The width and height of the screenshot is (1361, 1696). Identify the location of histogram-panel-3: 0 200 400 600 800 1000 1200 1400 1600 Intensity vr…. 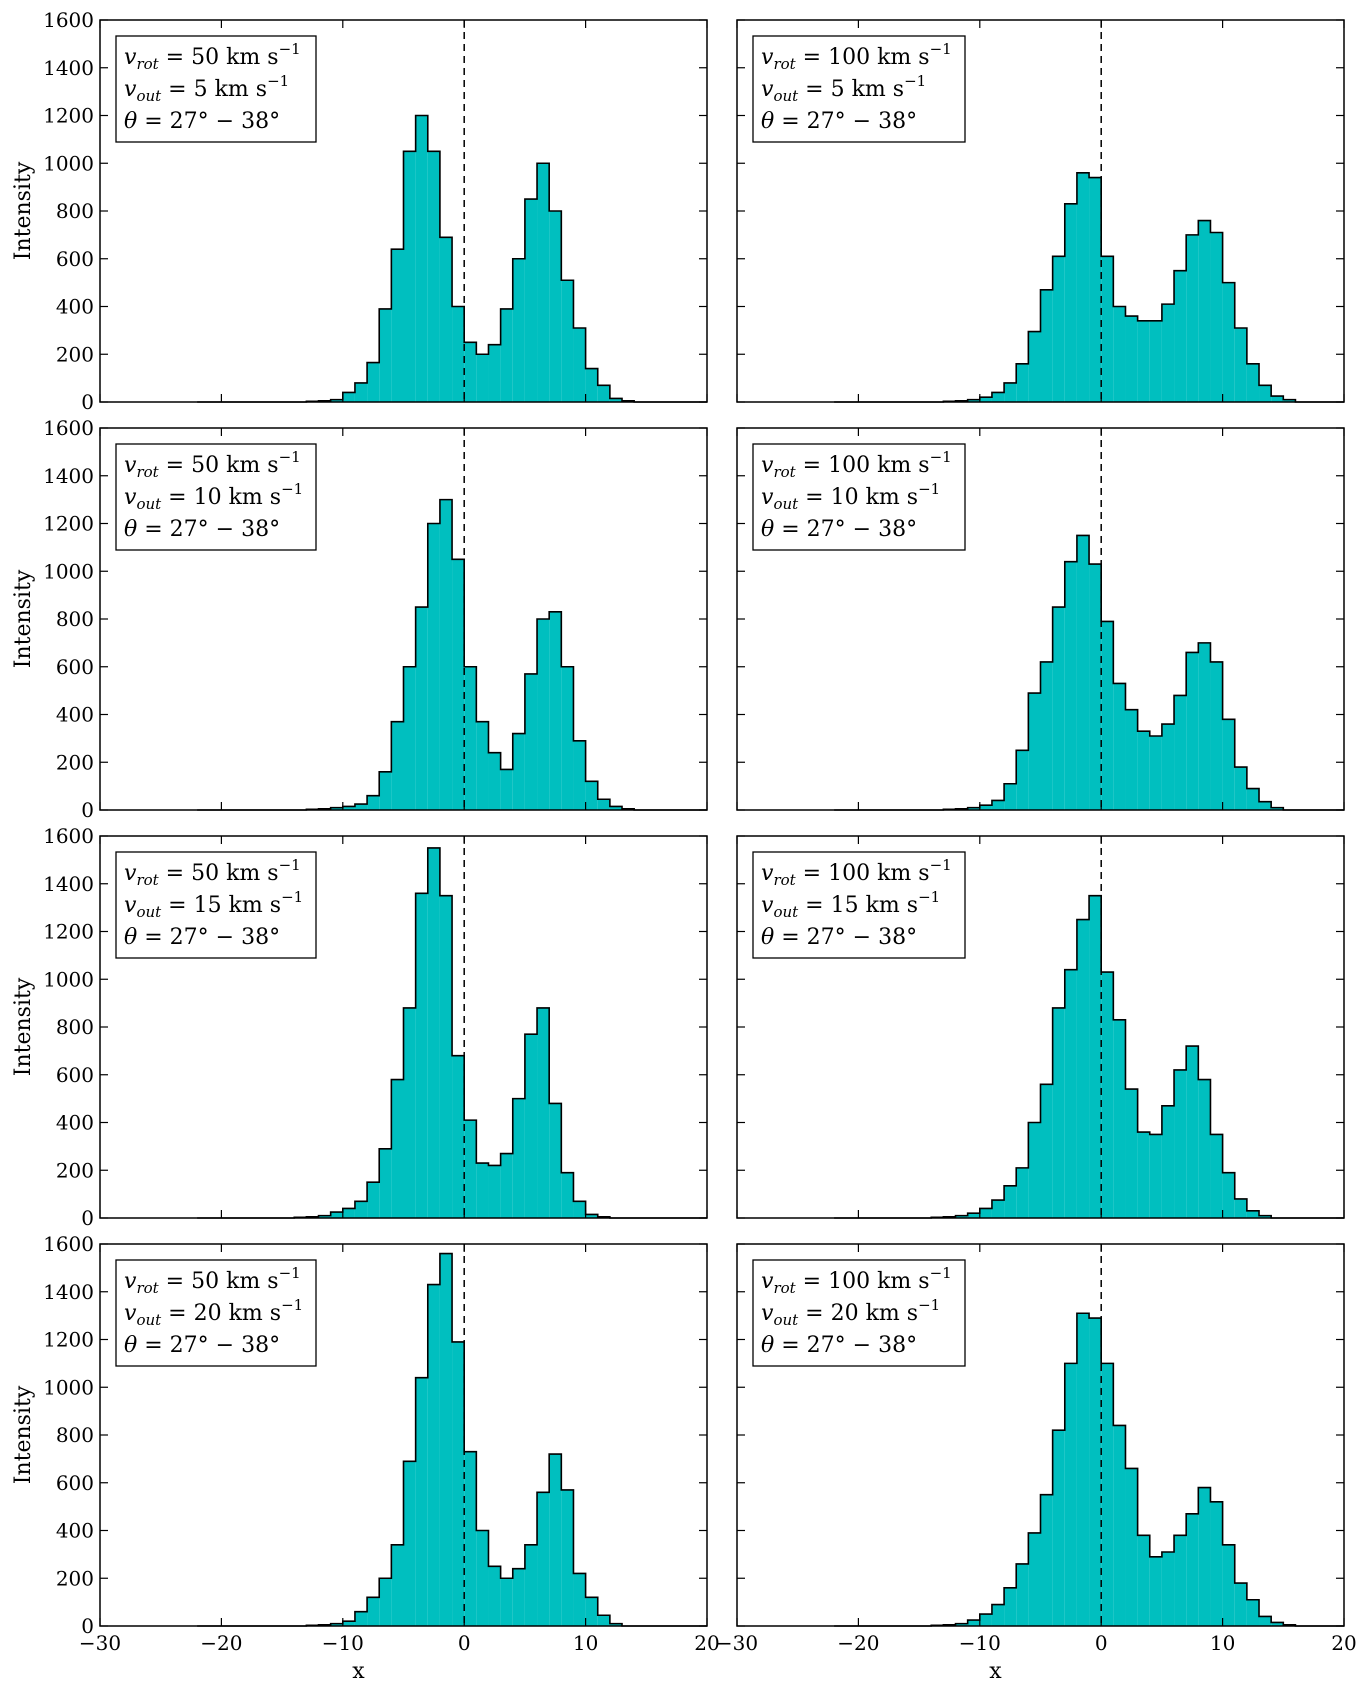
(359, 619).